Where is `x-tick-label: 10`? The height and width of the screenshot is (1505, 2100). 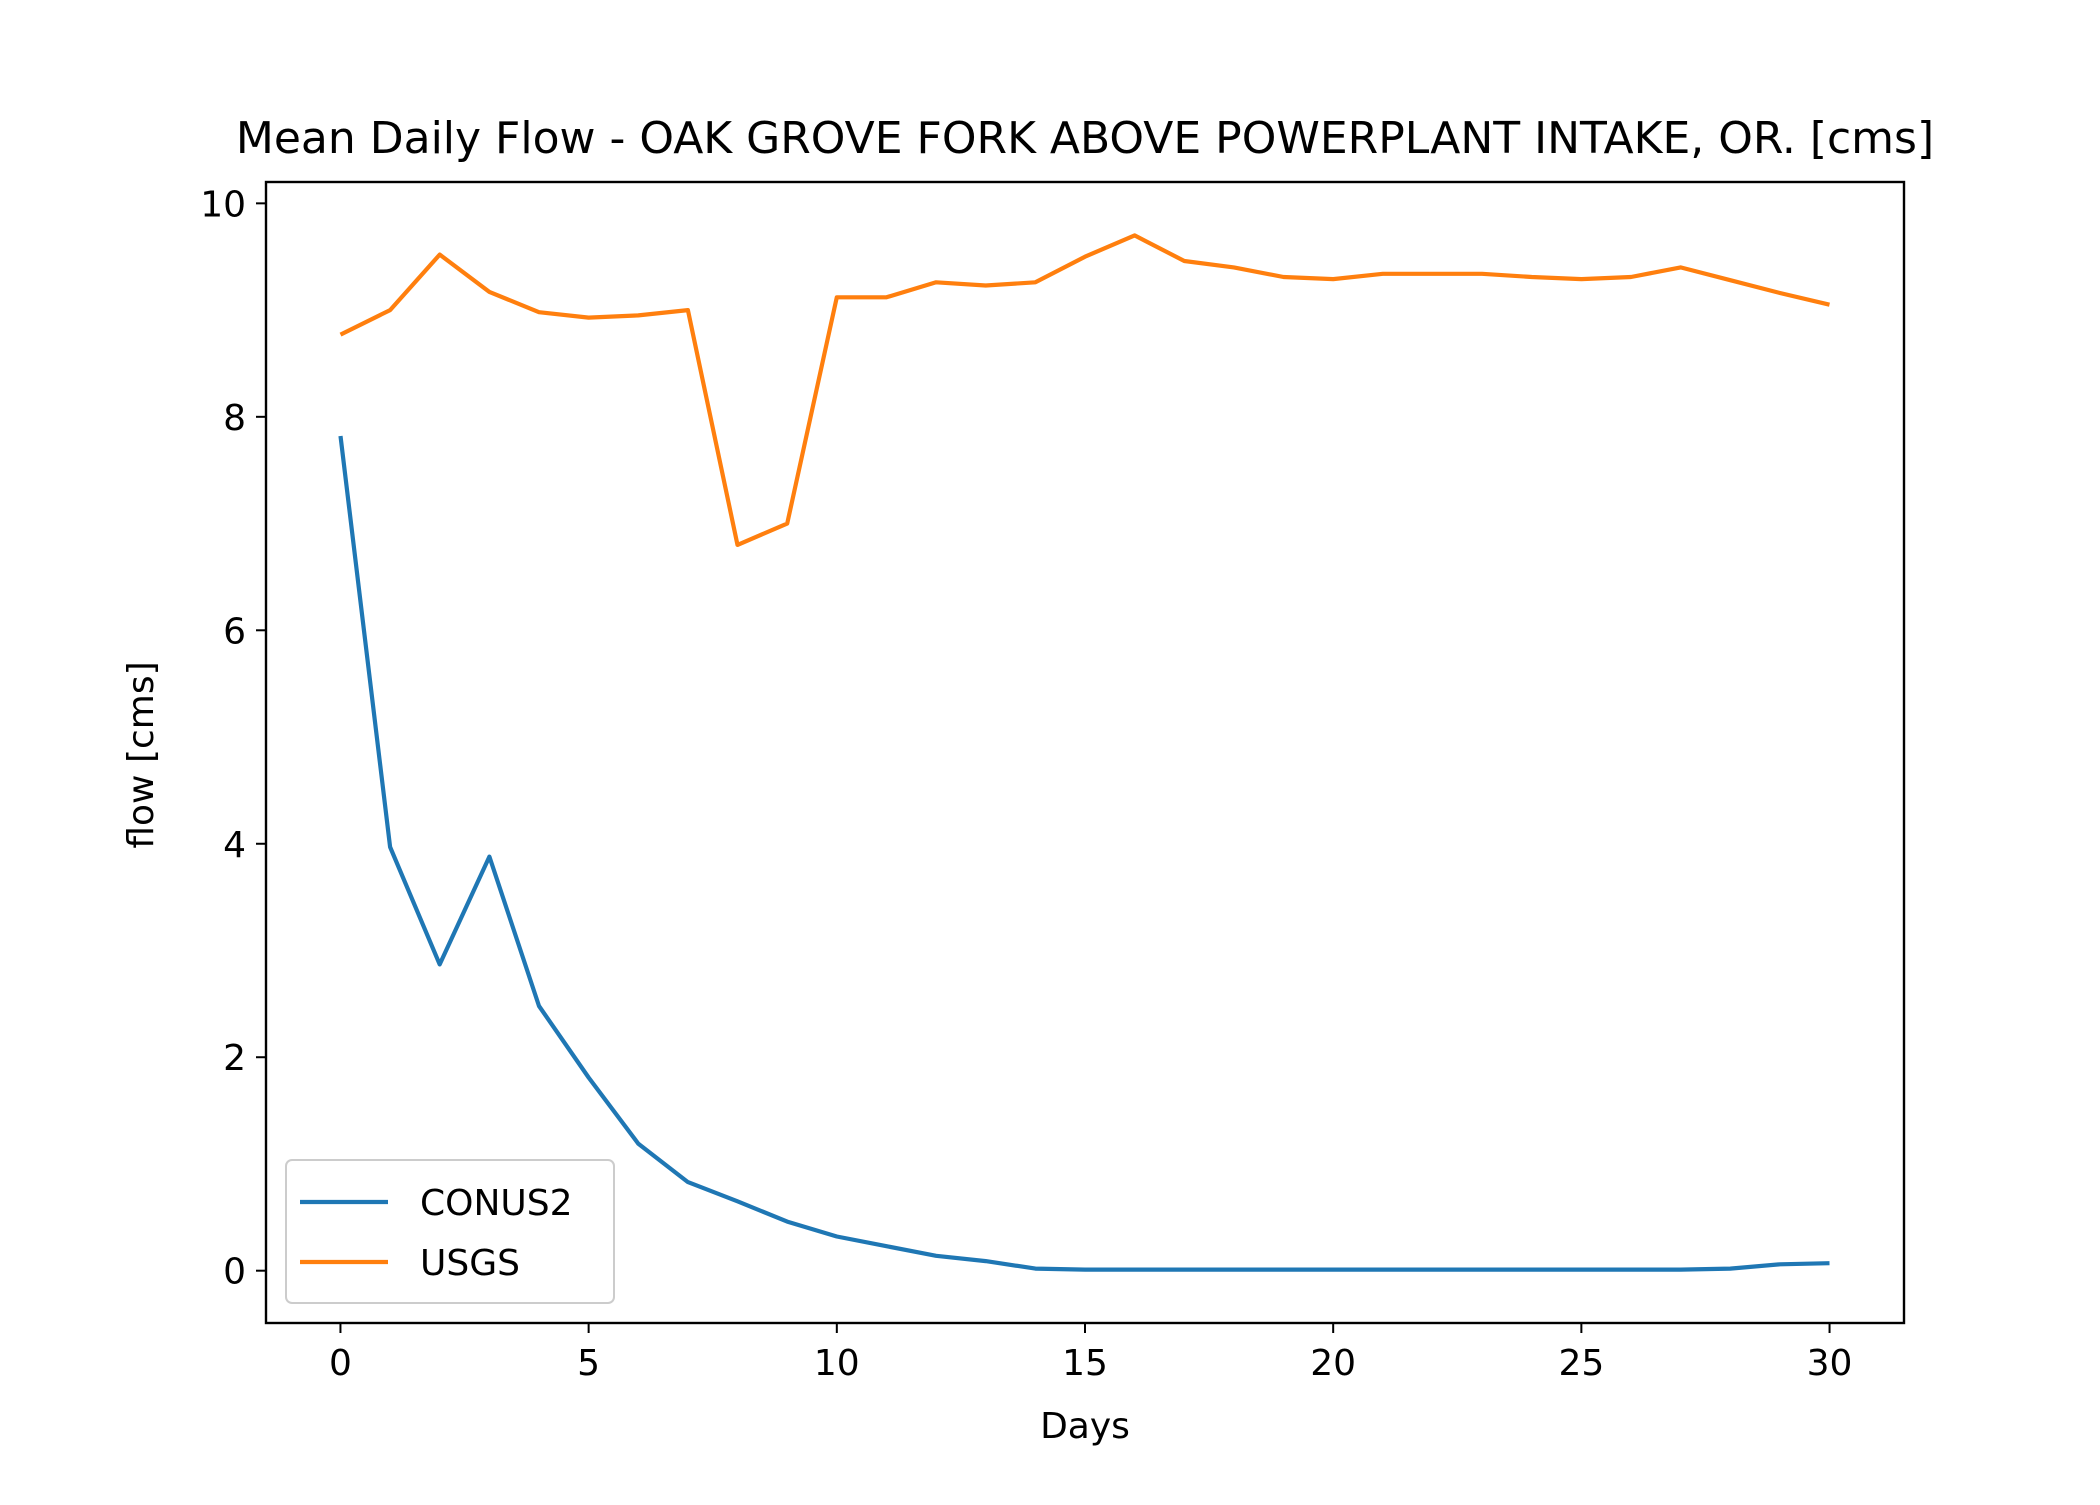
x-tick-label: 10 is located at coordinates (837, 1363).